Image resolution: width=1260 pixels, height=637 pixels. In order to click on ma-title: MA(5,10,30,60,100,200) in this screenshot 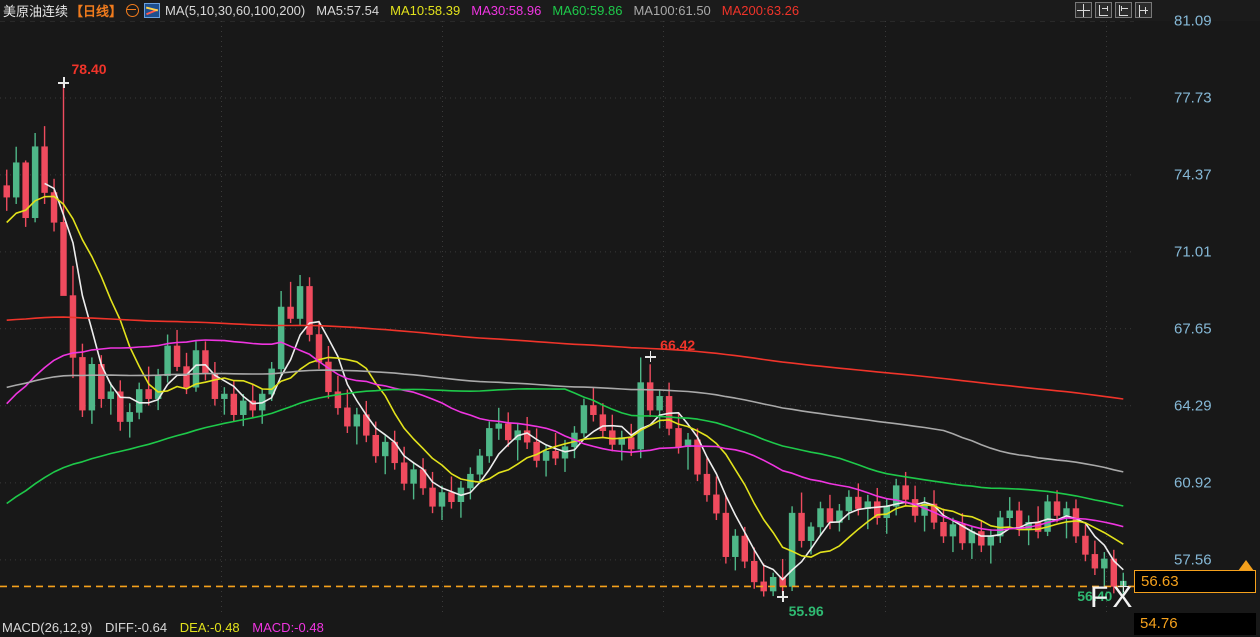, I will do `click(235, 10)`.